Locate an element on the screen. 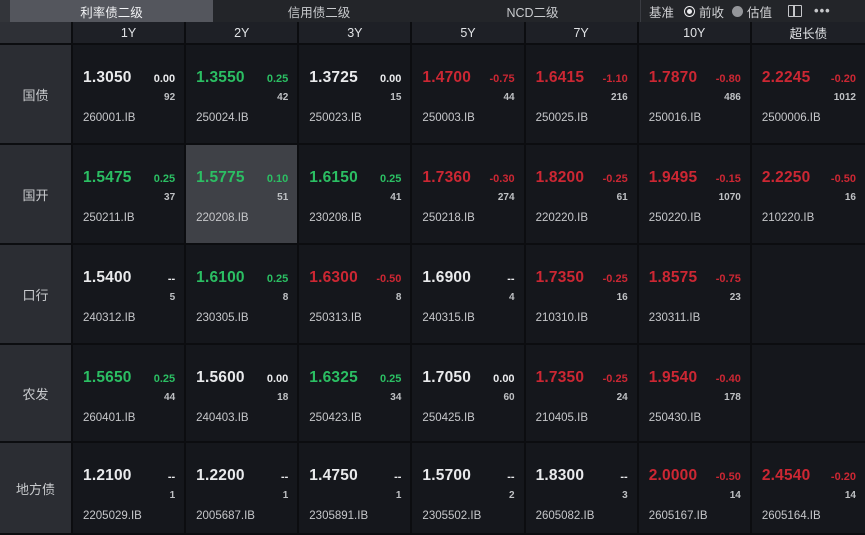 The width and height of the screenshot is (865, 535). trade-count: 4 is located at coordinates (512, 297).